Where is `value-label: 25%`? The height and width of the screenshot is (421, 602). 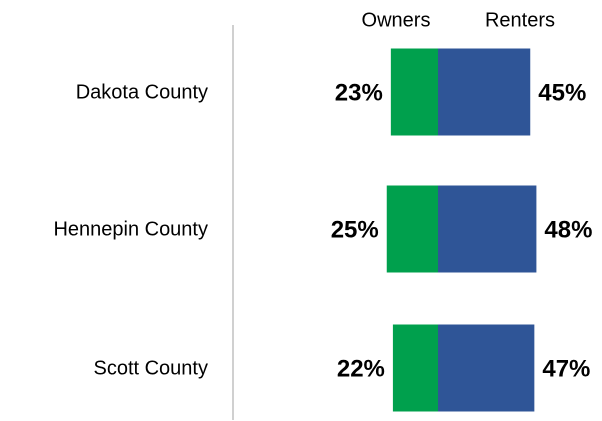
value-label: 25% is located at coordinates (355, 229).